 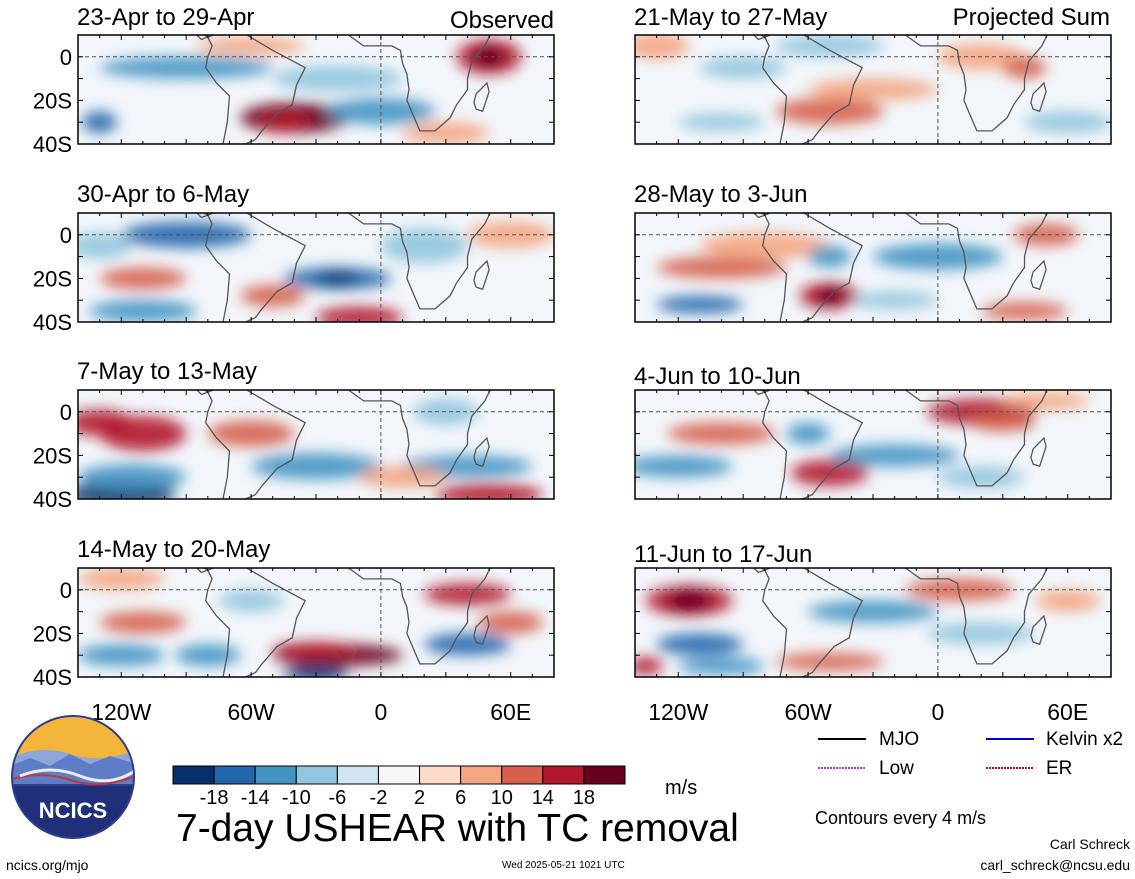 What do you see at coordinates (681, 788) in the screenshot?
I see `units-label: m/s` at bounding box center [681, 788].